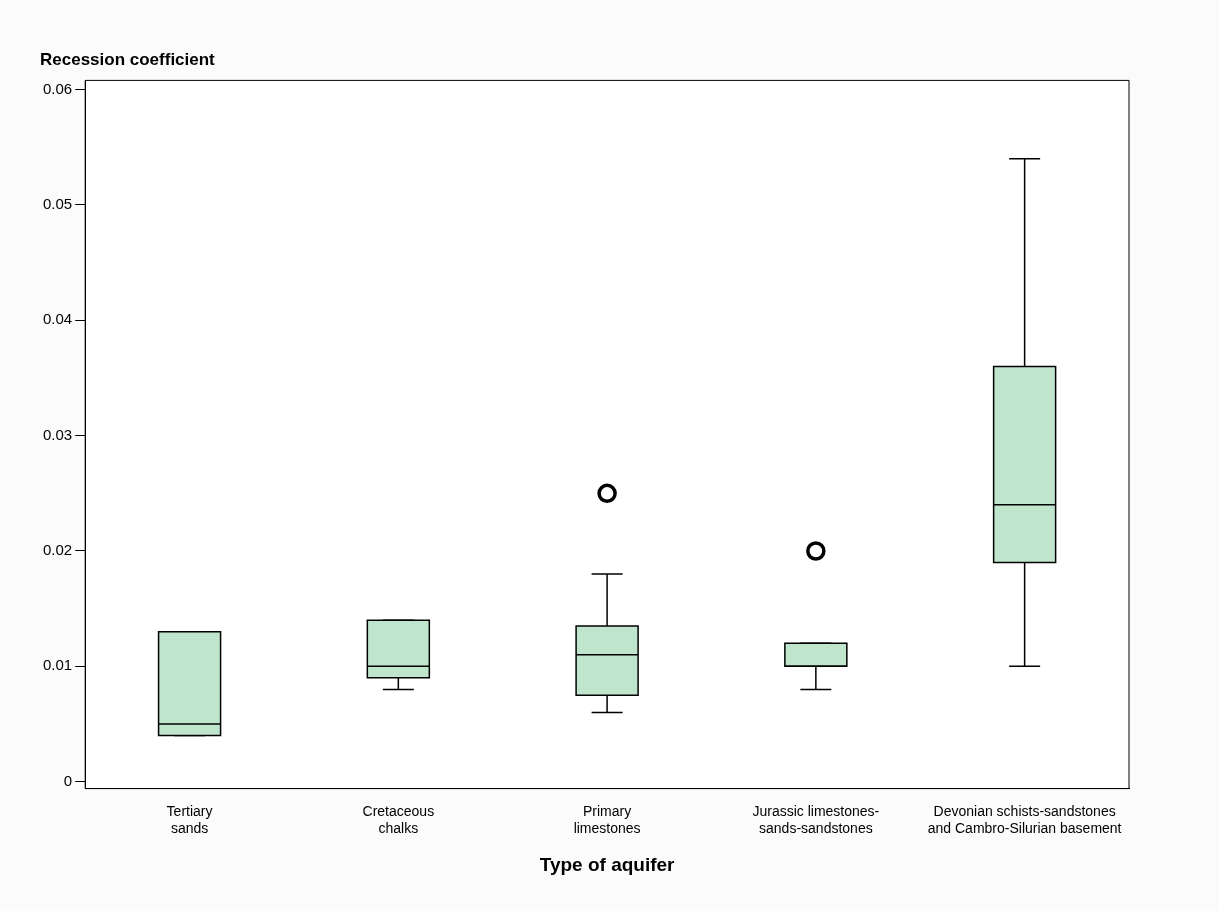 The image size is (1219, 911). I want to click on y-tick-label: 0.04, so click(57, 319).